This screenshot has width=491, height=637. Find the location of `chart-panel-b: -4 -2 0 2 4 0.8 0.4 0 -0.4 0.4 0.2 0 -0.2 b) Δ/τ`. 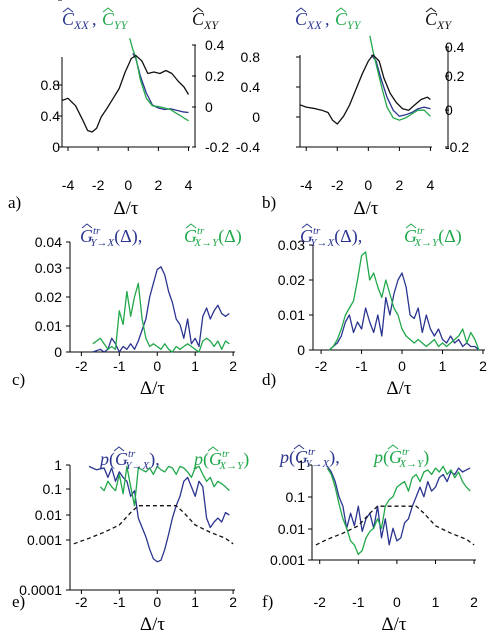

chart-panel-b: -4 -2 0 2 4 0.8 0.4 0 -0.4 0.4 0.2 0 -0.2 b) Δ/τ is located at coordinates (352, 127).